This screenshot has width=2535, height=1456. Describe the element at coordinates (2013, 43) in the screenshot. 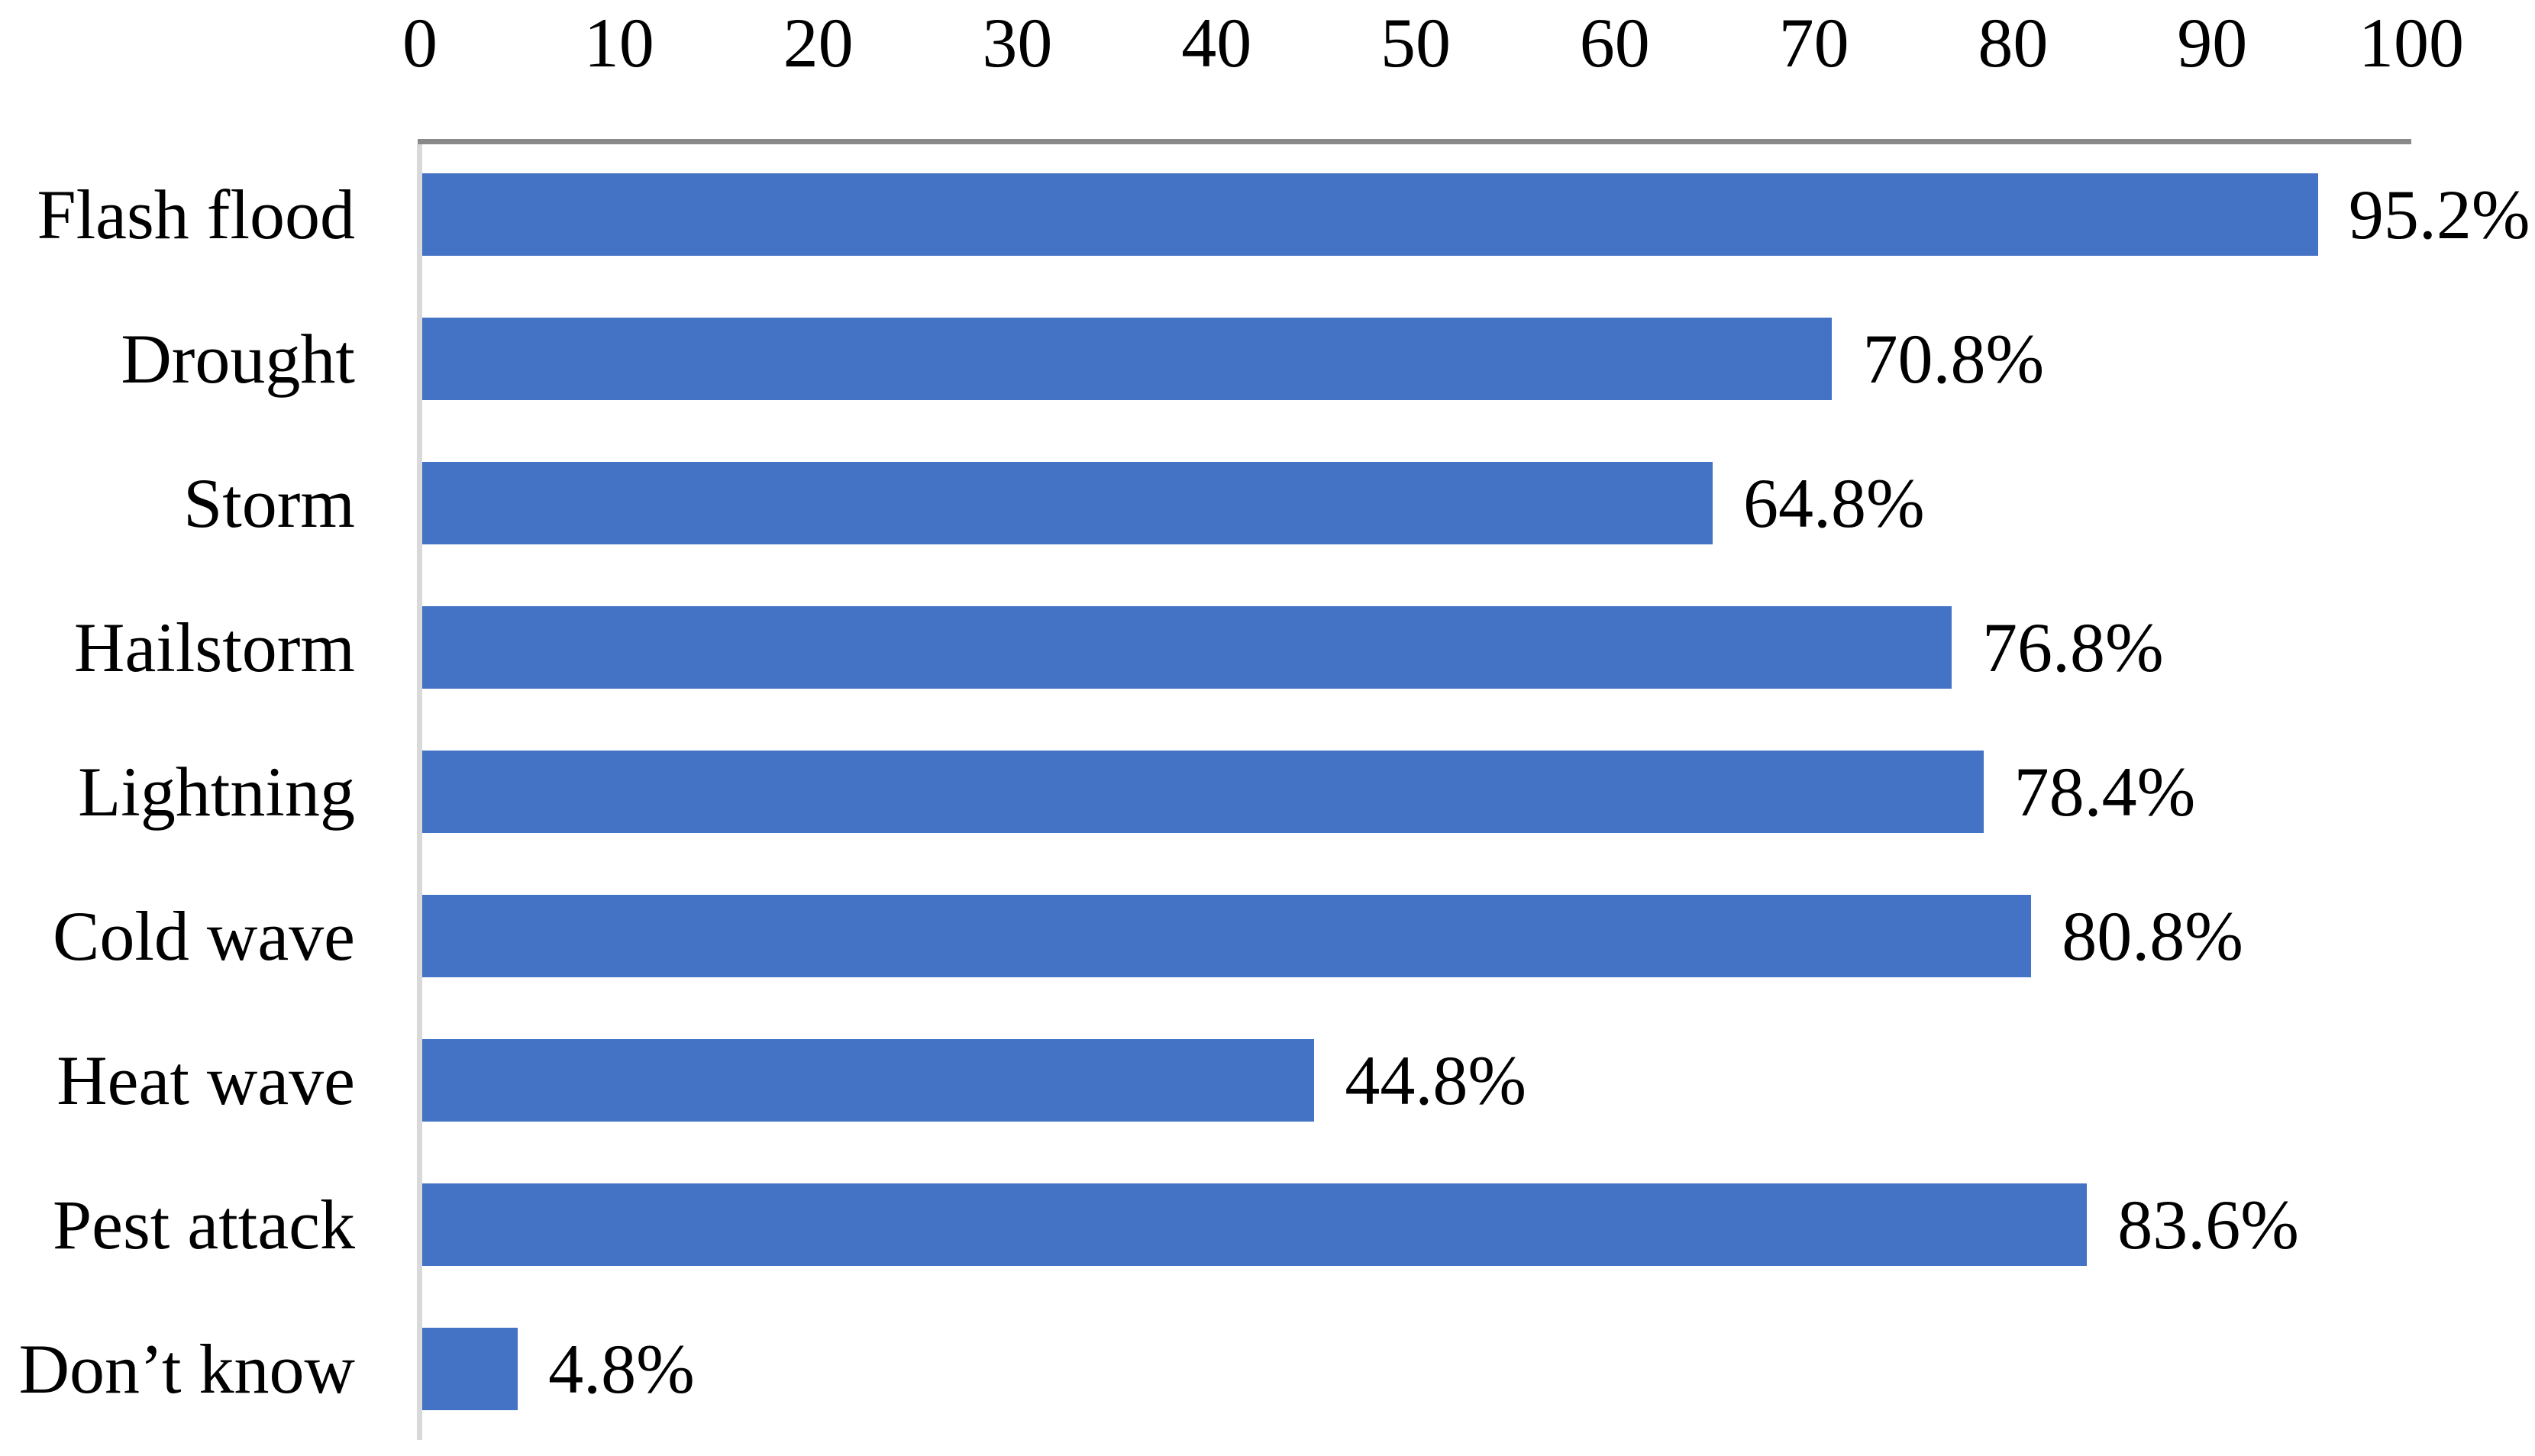

I see `x-tick-label: 80` at that location.